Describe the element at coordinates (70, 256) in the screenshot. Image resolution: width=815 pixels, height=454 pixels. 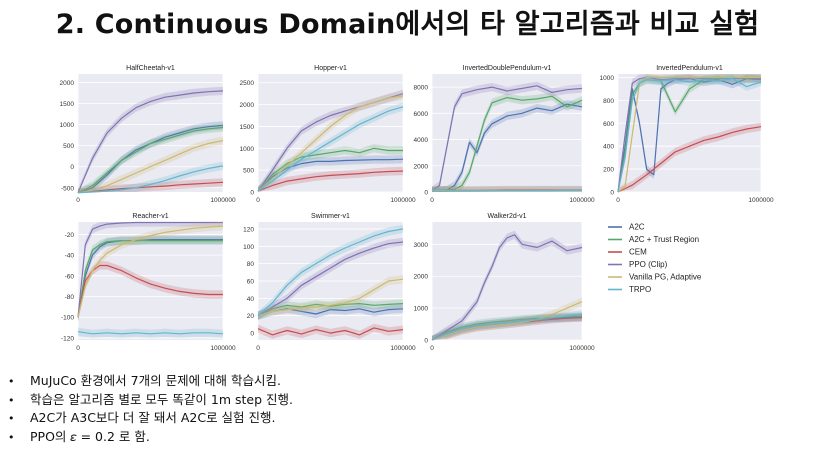
I see `y-tick-label: -40` at that location.